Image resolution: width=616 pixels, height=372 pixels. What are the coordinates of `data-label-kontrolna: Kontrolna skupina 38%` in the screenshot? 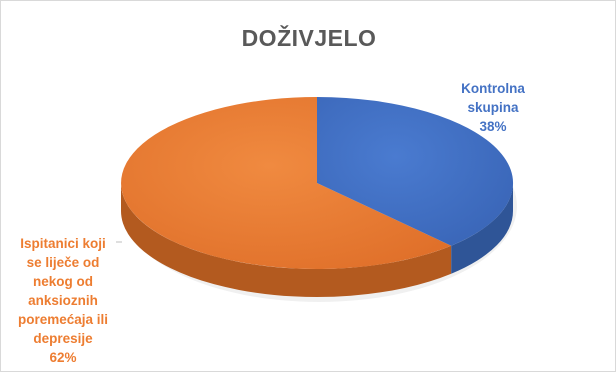 It's located at (493, 107).